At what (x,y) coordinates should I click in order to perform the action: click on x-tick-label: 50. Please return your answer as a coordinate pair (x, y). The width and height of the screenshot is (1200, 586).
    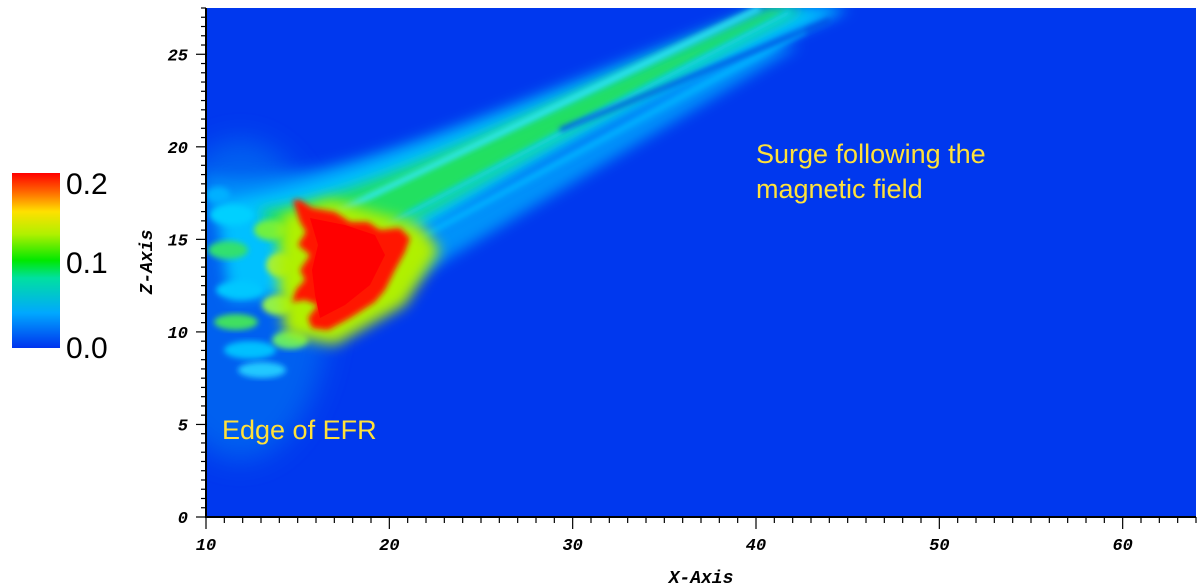
    Looking at the image, I should click on (939, 546).